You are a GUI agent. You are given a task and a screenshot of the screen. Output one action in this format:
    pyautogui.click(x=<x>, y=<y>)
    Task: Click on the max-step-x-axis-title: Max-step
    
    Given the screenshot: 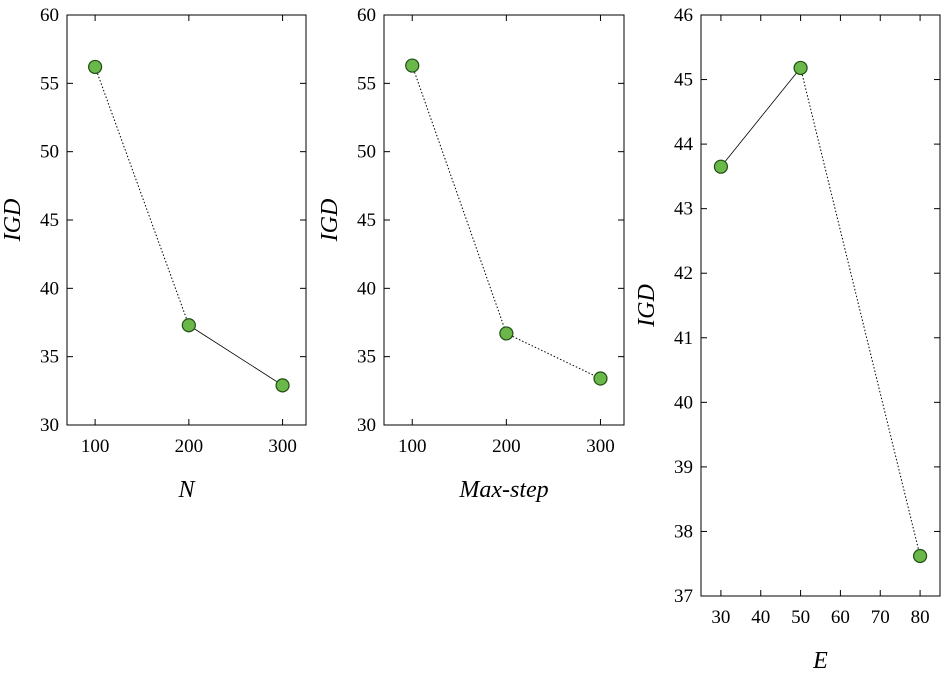 What is the action you would take?
    pyautogui.click(x=503, y=490)
    